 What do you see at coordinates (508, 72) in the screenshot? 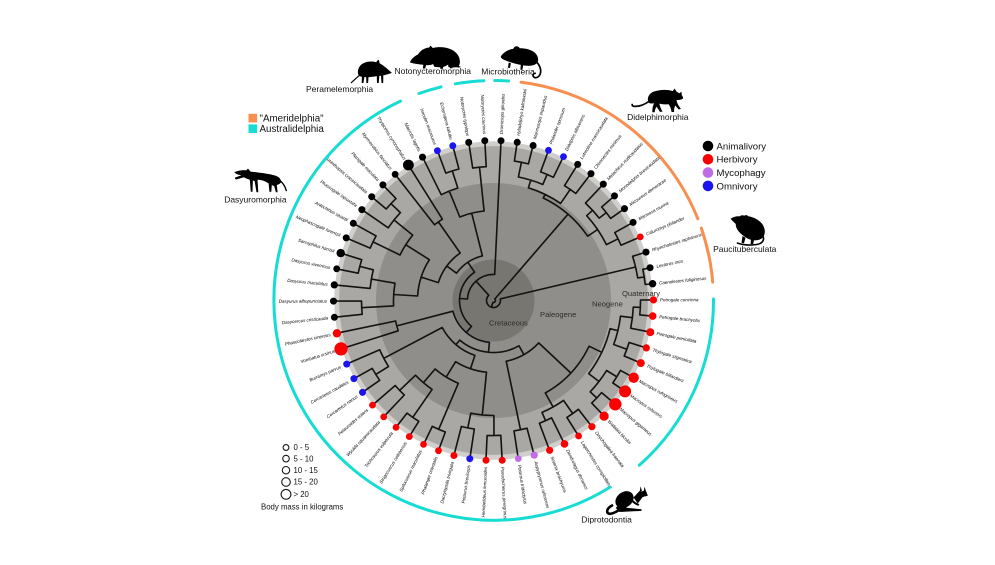
I see `svg-text: Microbiotheria` at bounding box center [508, 72].